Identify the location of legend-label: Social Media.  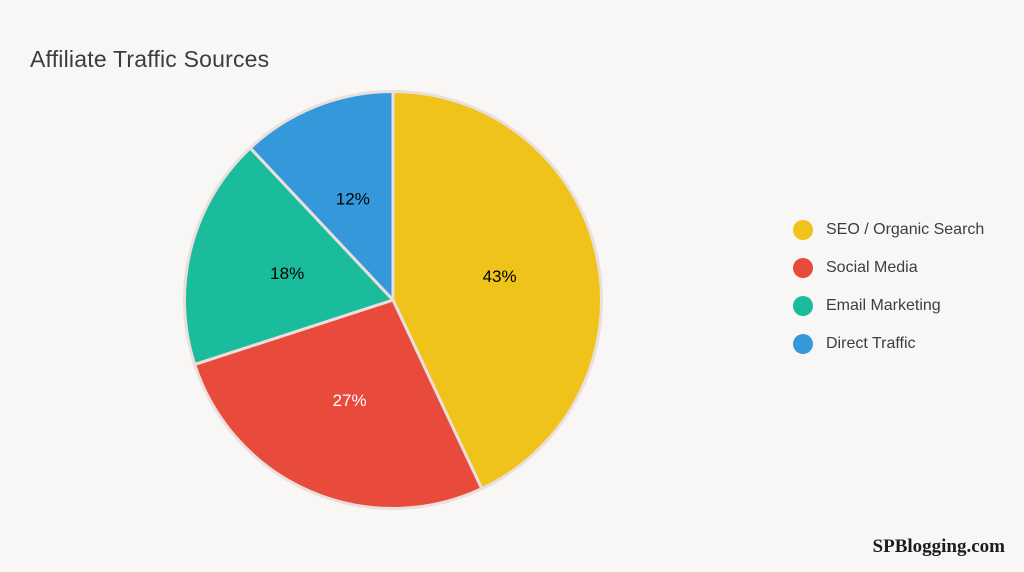
(872, 267).